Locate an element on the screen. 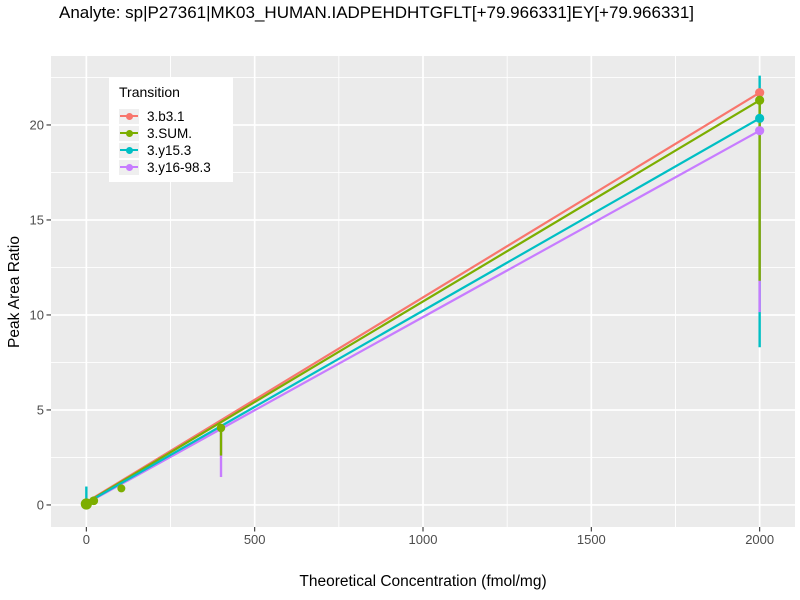 The width and height of the screenshot is (800, 600). data-point-3.y15.3 is located at coordinates (760, 118).